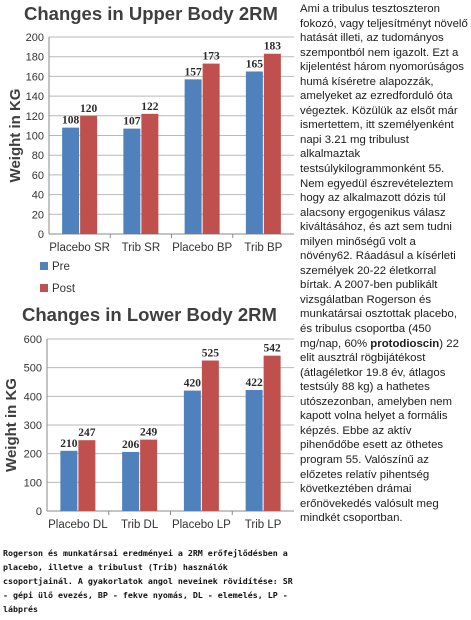  I want to click on data-label-post: 247, so click(87, 433).